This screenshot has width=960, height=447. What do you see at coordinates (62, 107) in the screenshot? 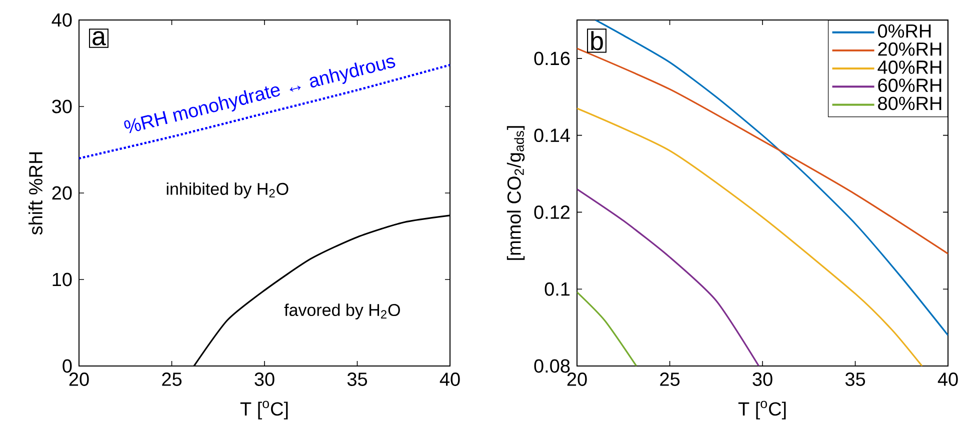
I see `y-tick-label: 30` at bounding box center [62, 107].